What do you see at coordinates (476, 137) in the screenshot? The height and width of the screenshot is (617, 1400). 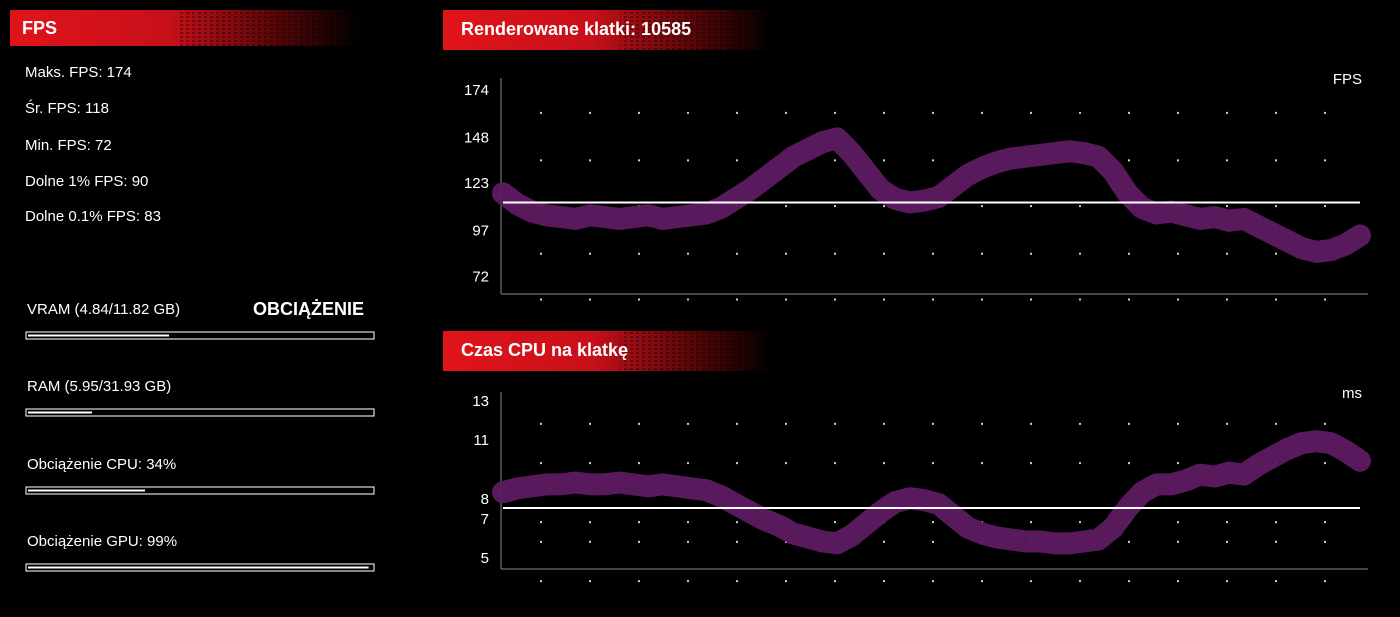 I see `y-tick-label: 148` at bounding box center [476, 137].